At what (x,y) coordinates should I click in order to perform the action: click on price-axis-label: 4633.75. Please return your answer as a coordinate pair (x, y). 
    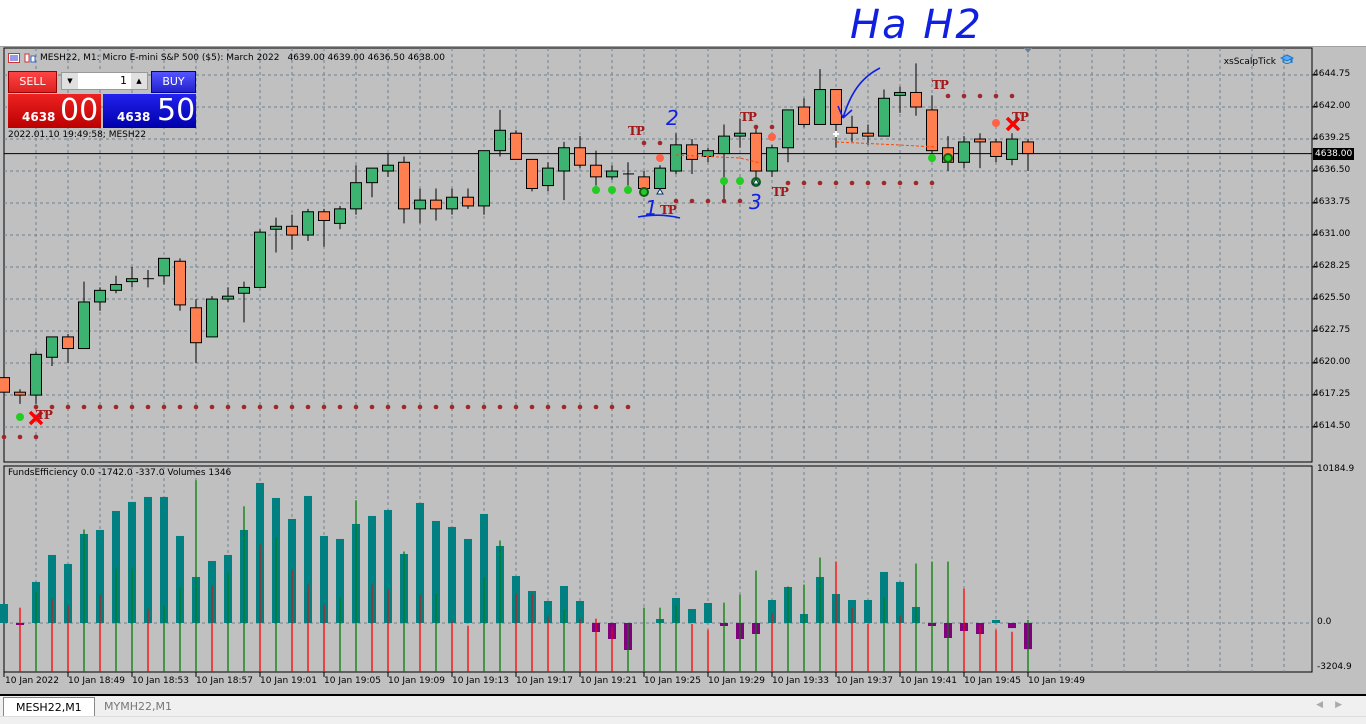
    Looking at the image, I should click on (1332, 202).